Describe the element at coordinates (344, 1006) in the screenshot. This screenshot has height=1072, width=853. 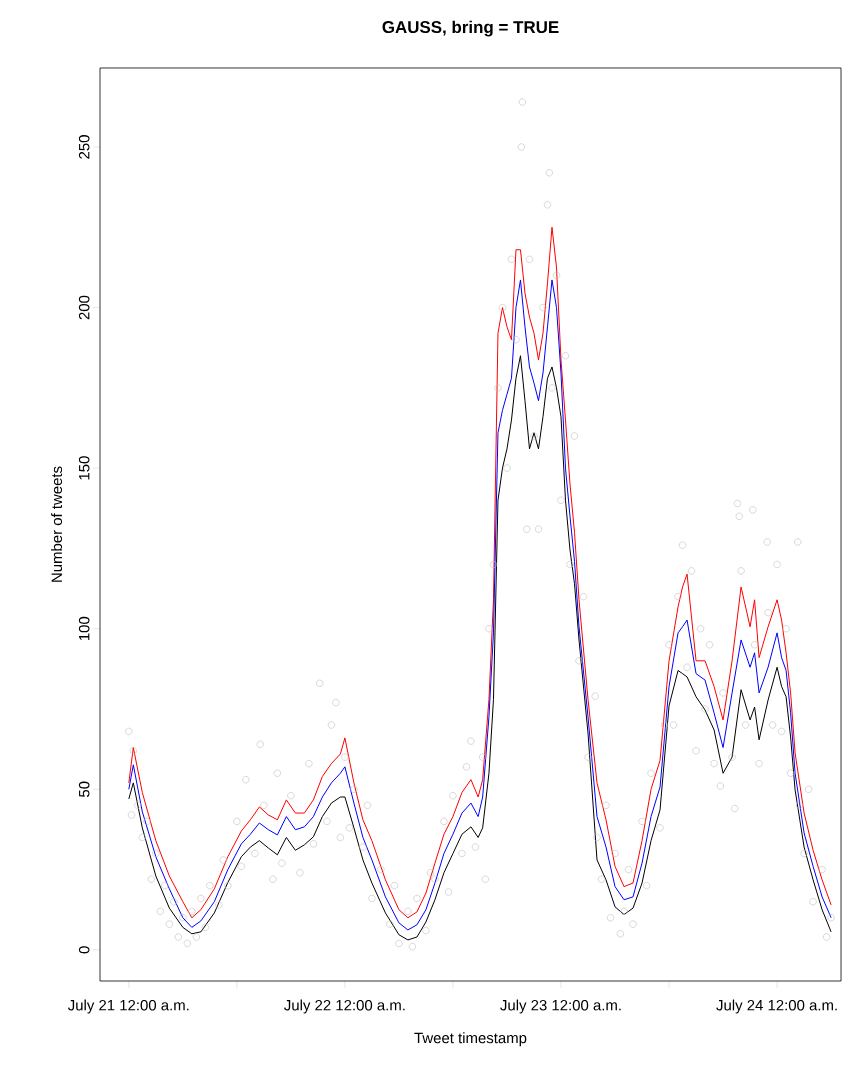
I see `x-tick-label: July 22 12:00 a.m.` at that location.